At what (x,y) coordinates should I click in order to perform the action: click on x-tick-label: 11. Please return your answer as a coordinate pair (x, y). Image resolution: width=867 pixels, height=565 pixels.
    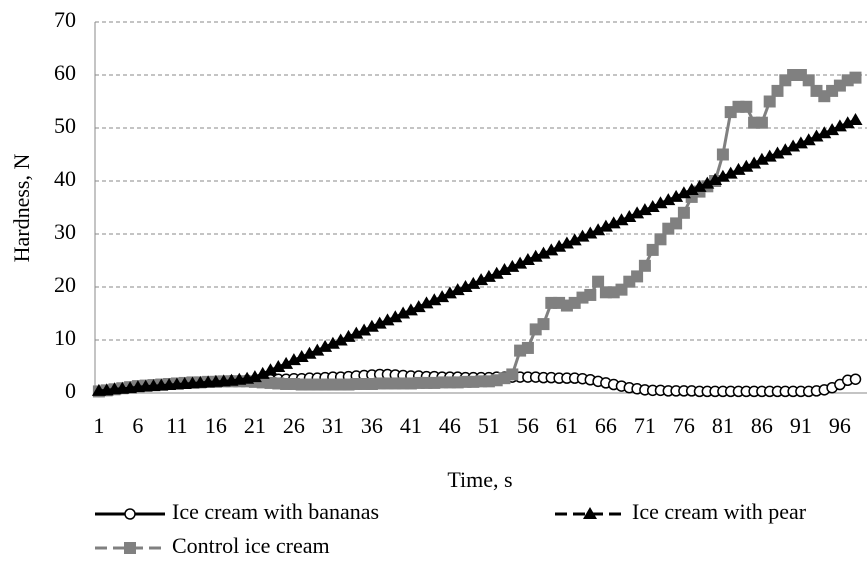
    Looking at the image, I should click on (176, 425).